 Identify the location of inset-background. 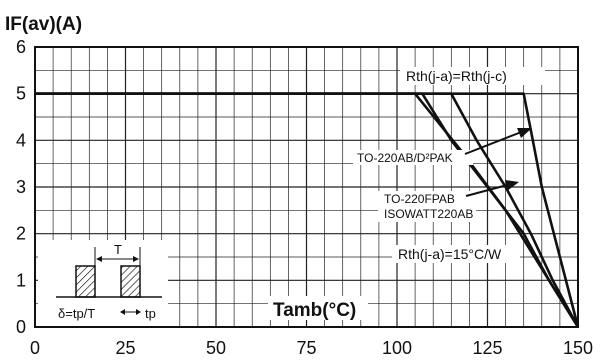
(103, 286).